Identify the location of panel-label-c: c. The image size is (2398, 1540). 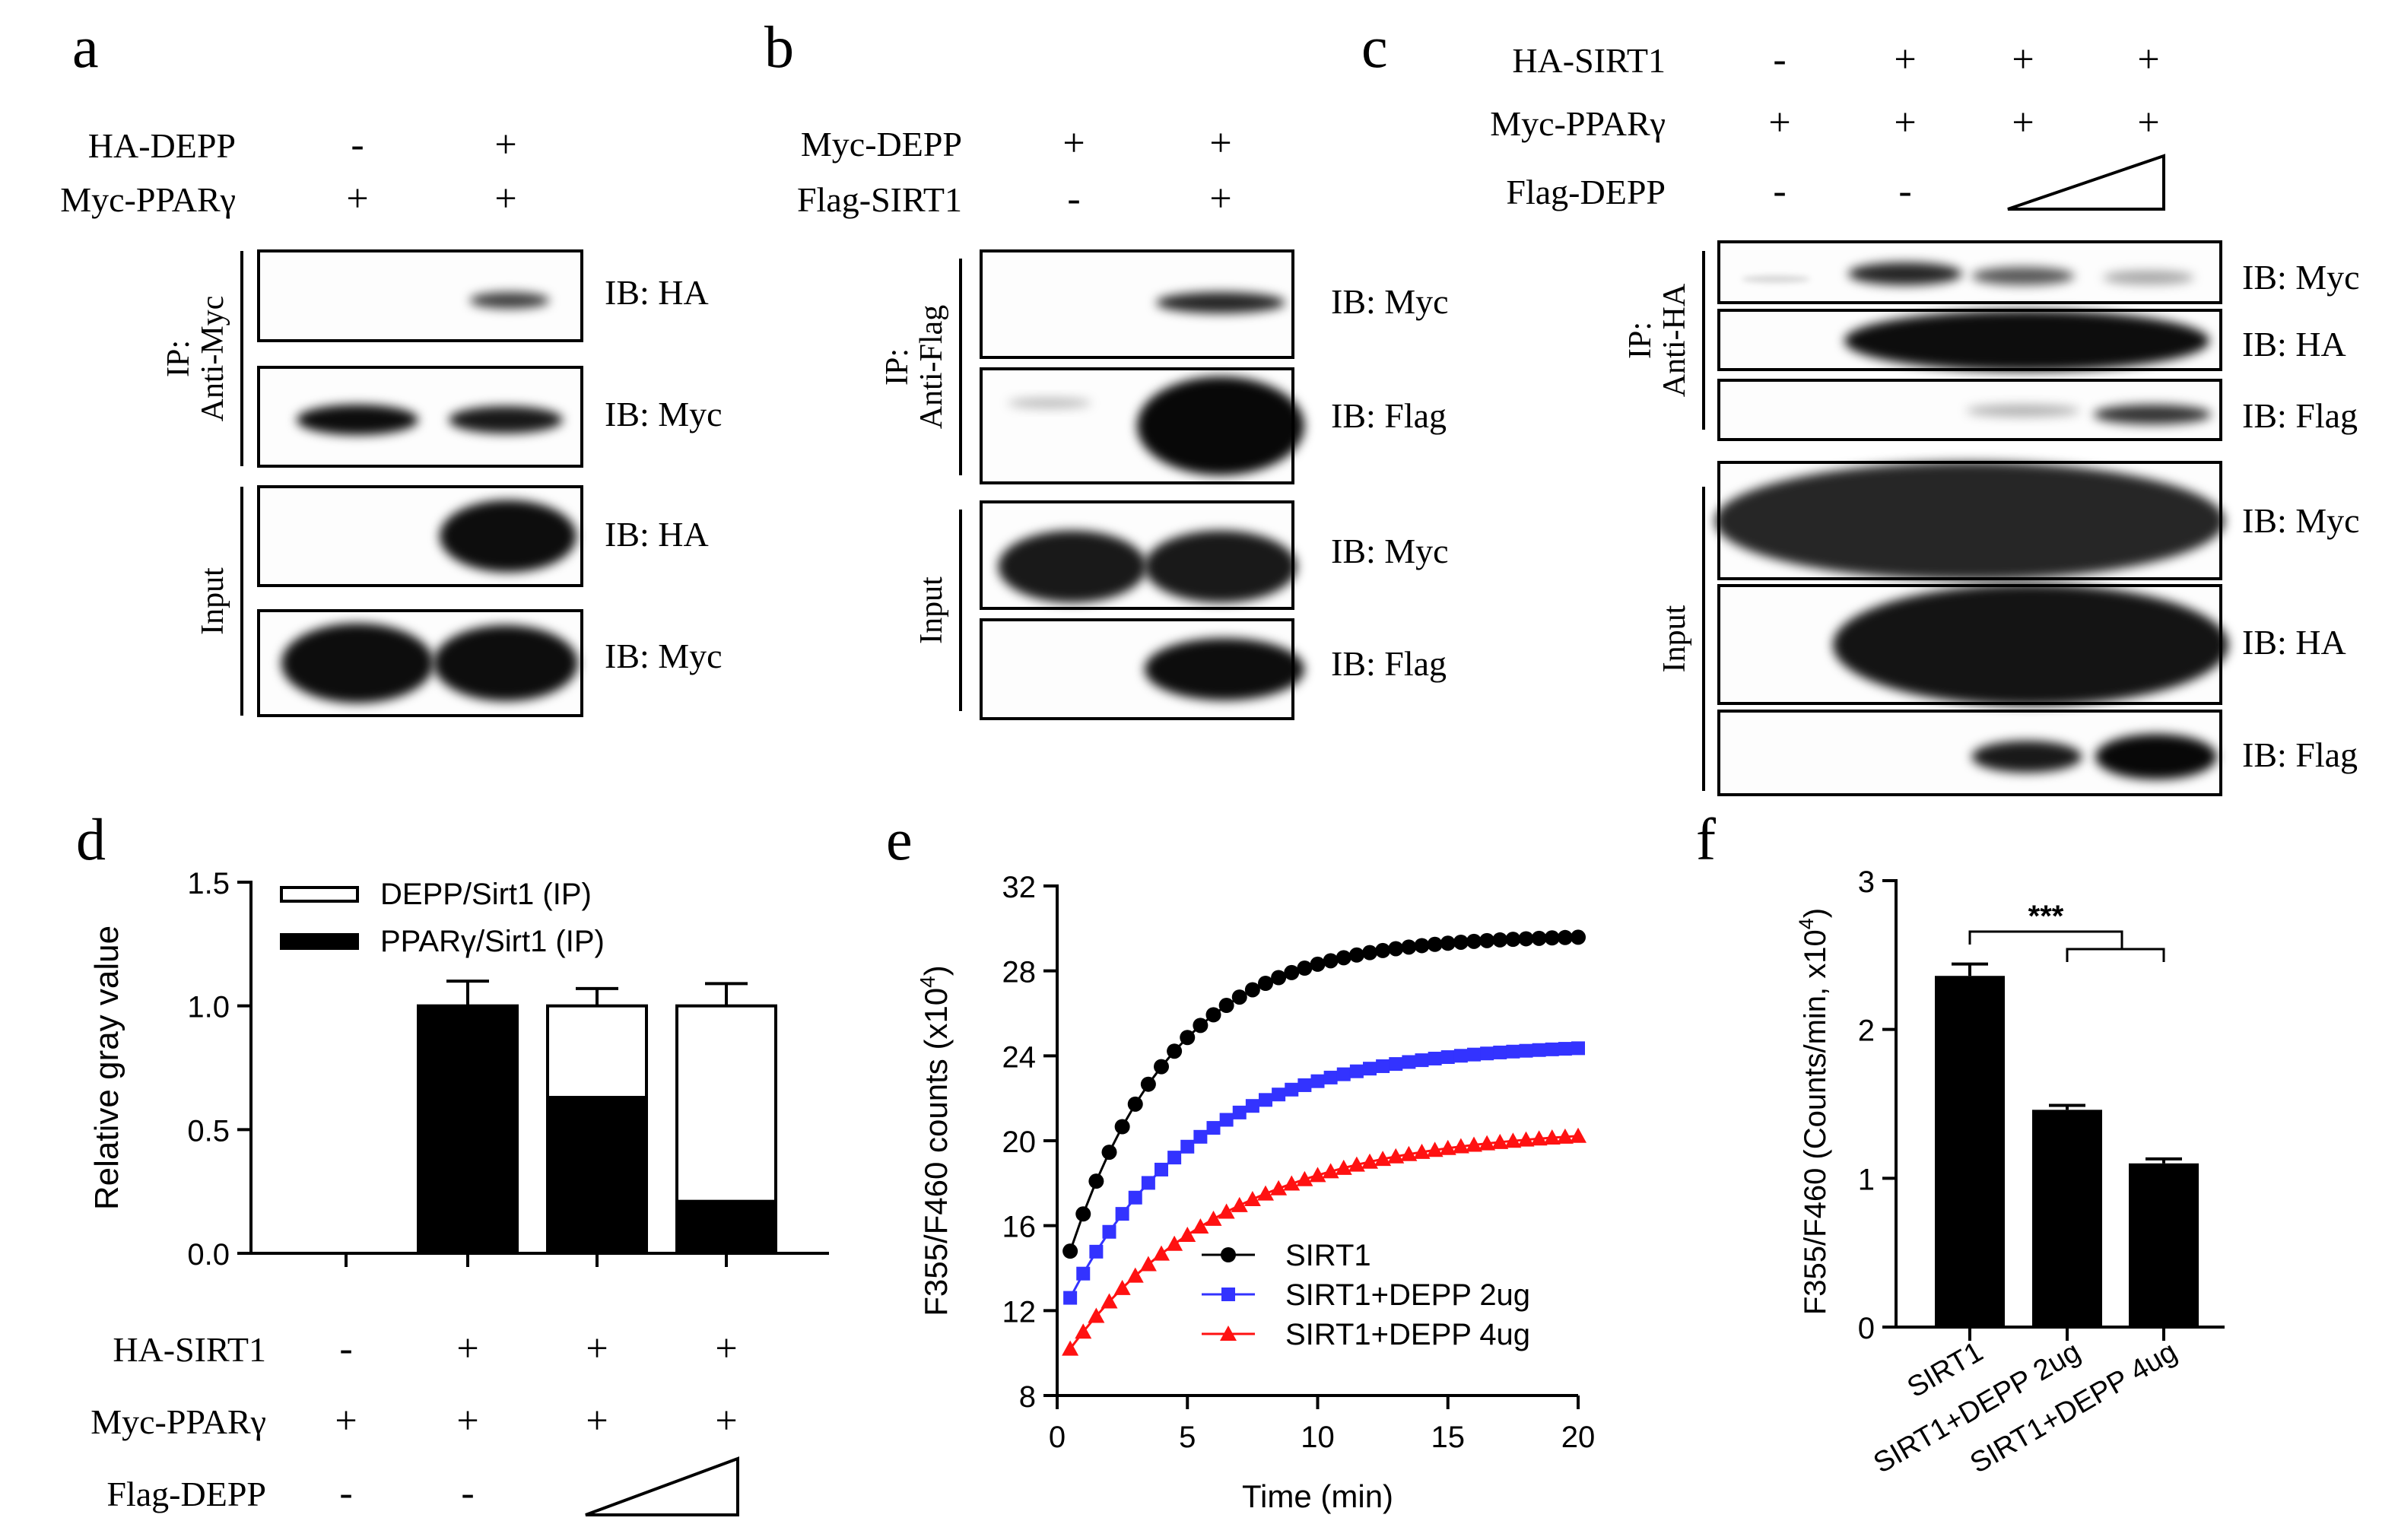
(1374, 47).